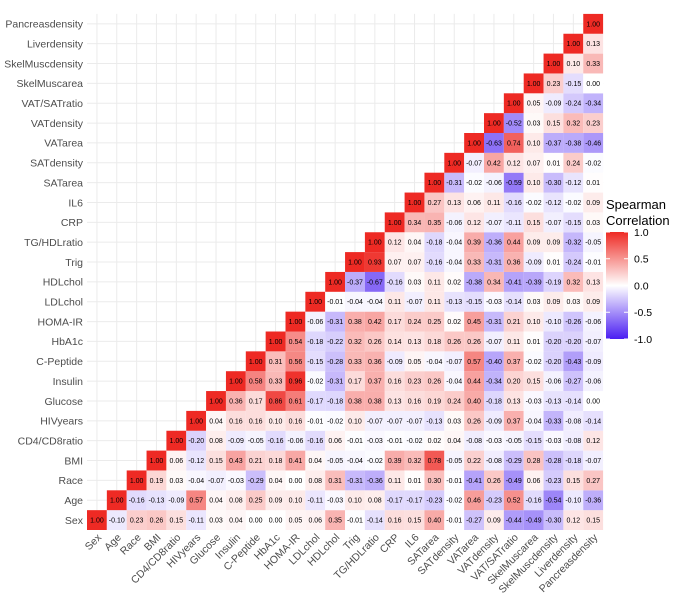 This screenshot has width=700, height=601. What do you see at coordinates (643, 313) in the screenshot?
I see `legend-tick-label: -0.5` at bounding box center [643, 313].